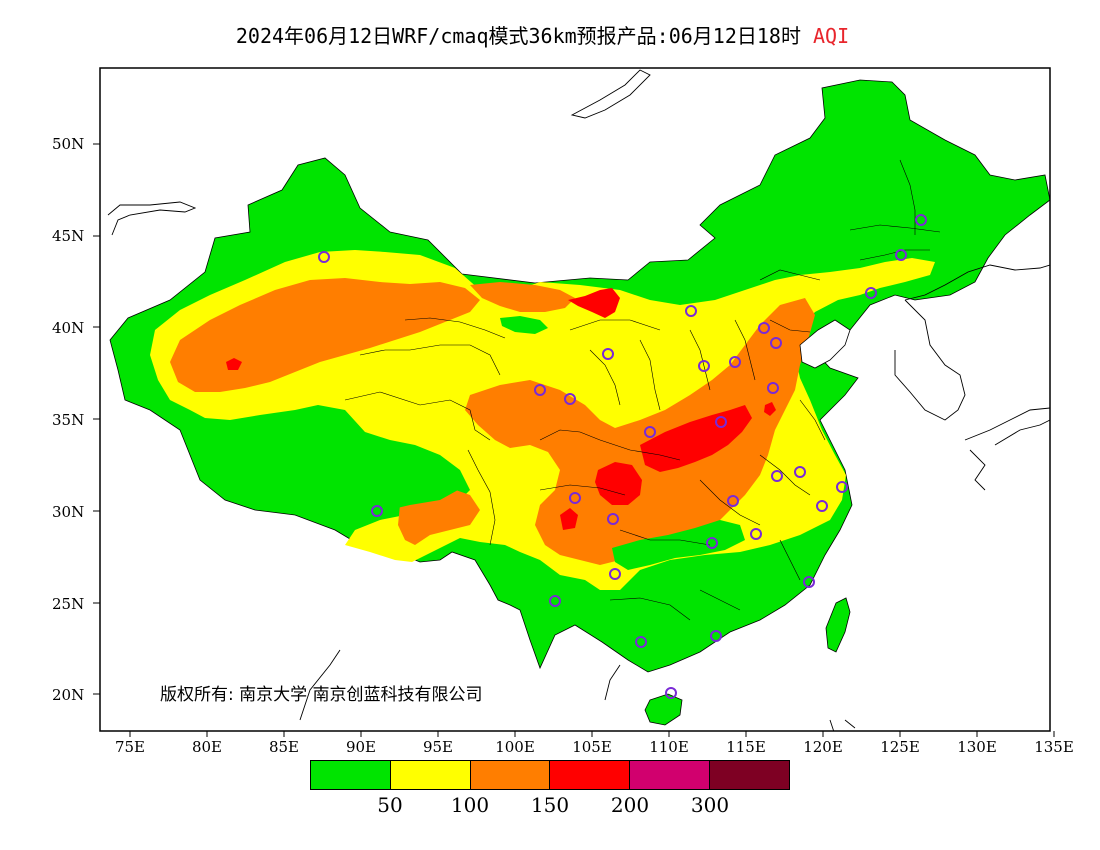  Describe the element at coordinates (770, 409) in the screenshot. I see `aqi-red-region-east` at that location.